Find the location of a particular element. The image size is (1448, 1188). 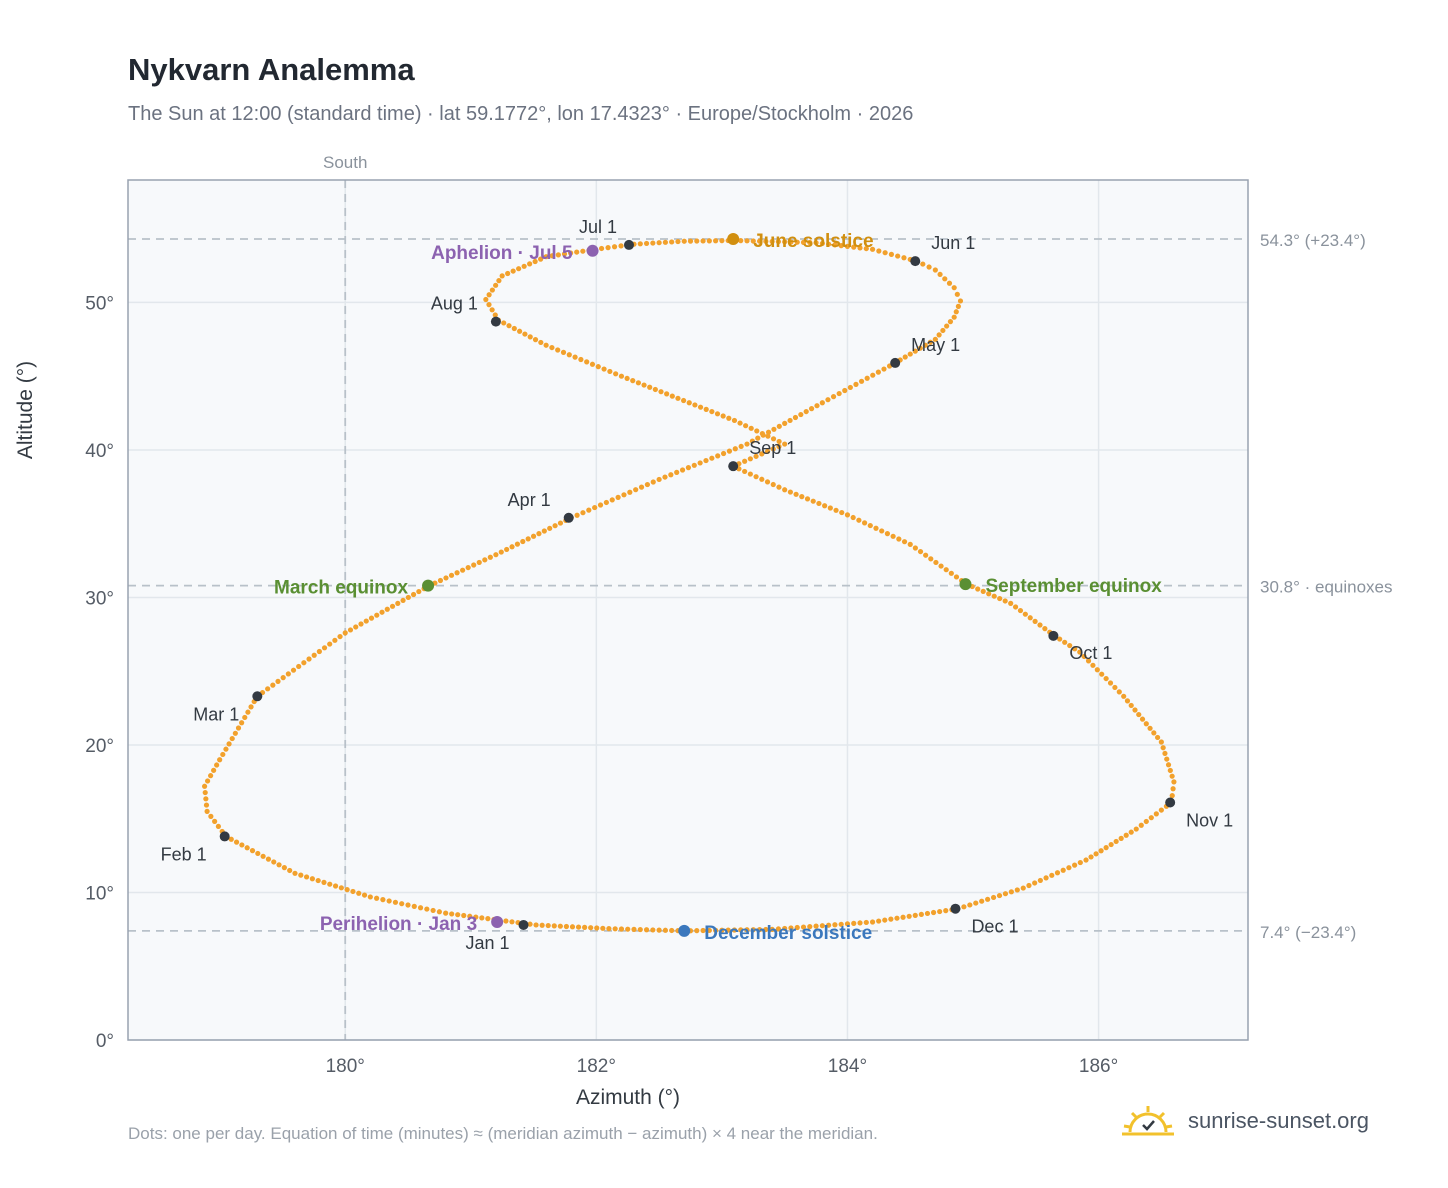

y-tick-label: 30° is located at coordinates (99, 598).